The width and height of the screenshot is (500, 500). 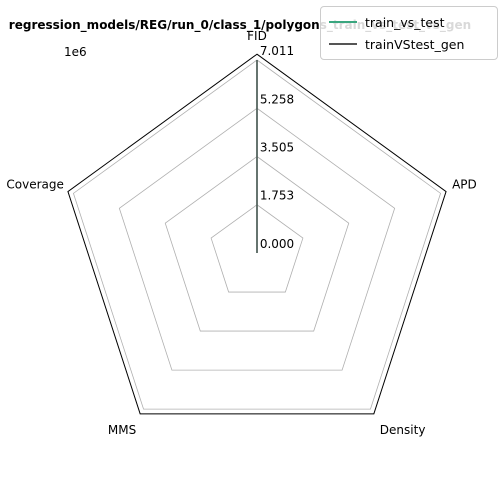 What do you see at coordinates (257, 36) in the screenshot?
I see `axis-label-fid: FID` at bounding box center [257, 36].